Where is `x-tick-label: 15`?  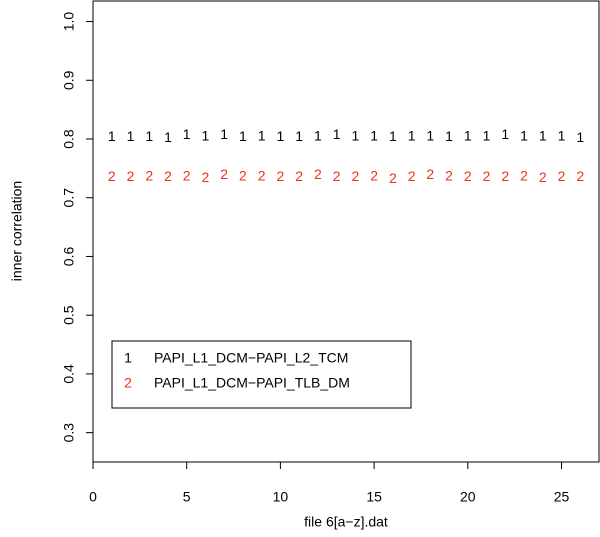 x-tick-label: 15 is located at coordinates (374, 497).